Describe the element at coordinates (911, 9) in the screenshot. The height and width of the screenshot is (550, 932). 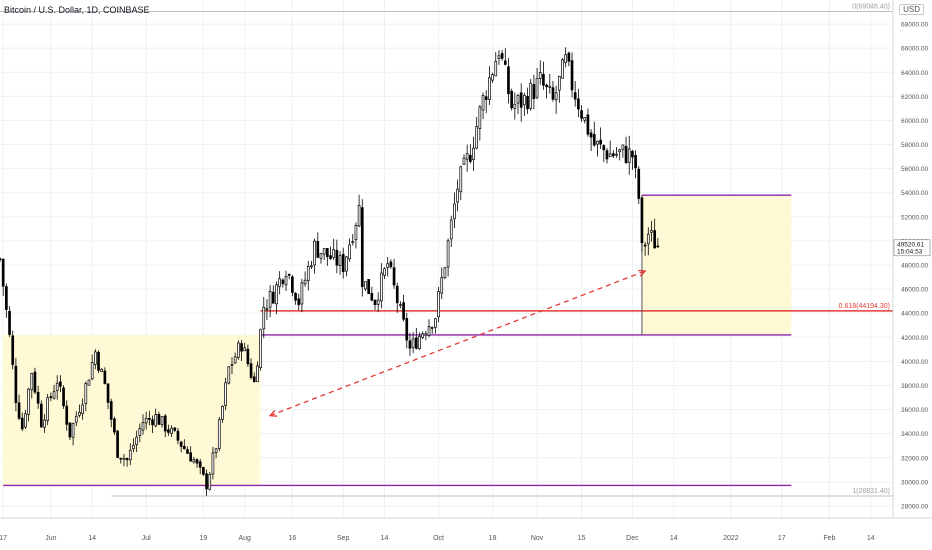
I see `currency-badge: USD` at that location.